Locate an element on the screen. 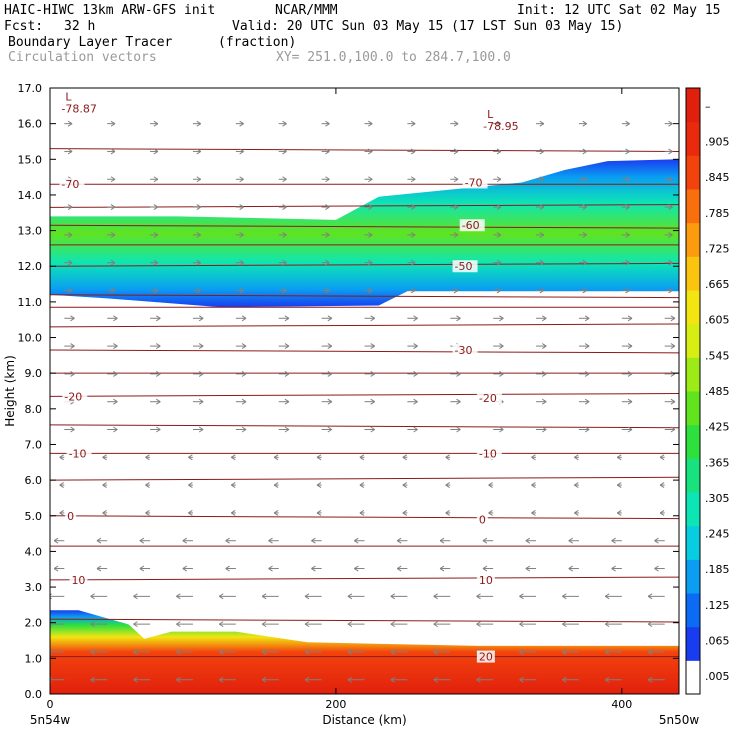  x-endpoint-left: 5n54w is located at coordinates (50, 720).